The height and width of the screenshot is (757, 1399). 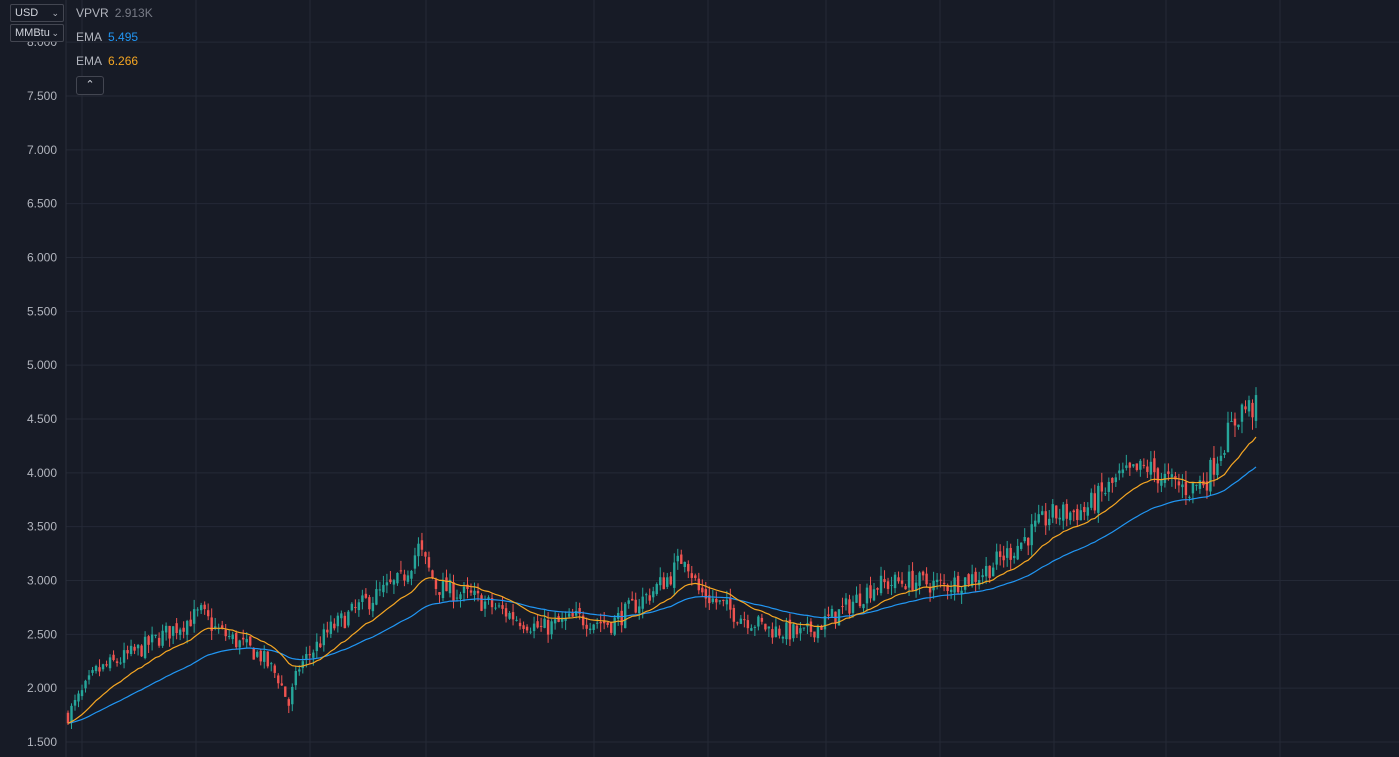 What do you see at coordinates (89, 37) in the screenshot?
I see `legend-ema-fast-name: EMA` at bounding box center [89, 37].